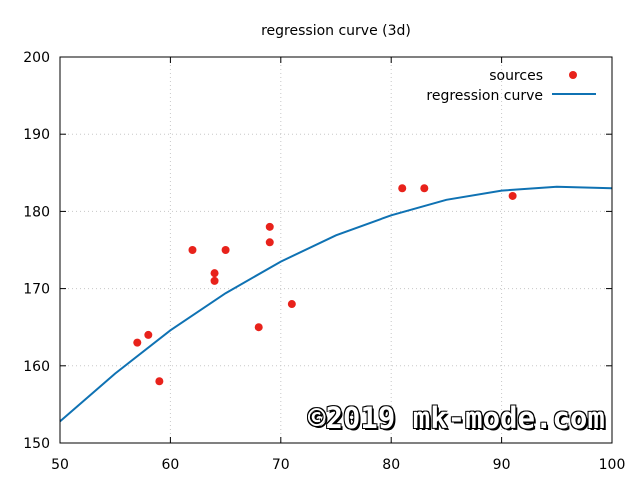 Image resolution: width=640 pixels, height=480 pixels. What do you see at coordinates (60, 465) in the screenshot?
I see `x-tick-label: 50` at bounding box center [60, 465].